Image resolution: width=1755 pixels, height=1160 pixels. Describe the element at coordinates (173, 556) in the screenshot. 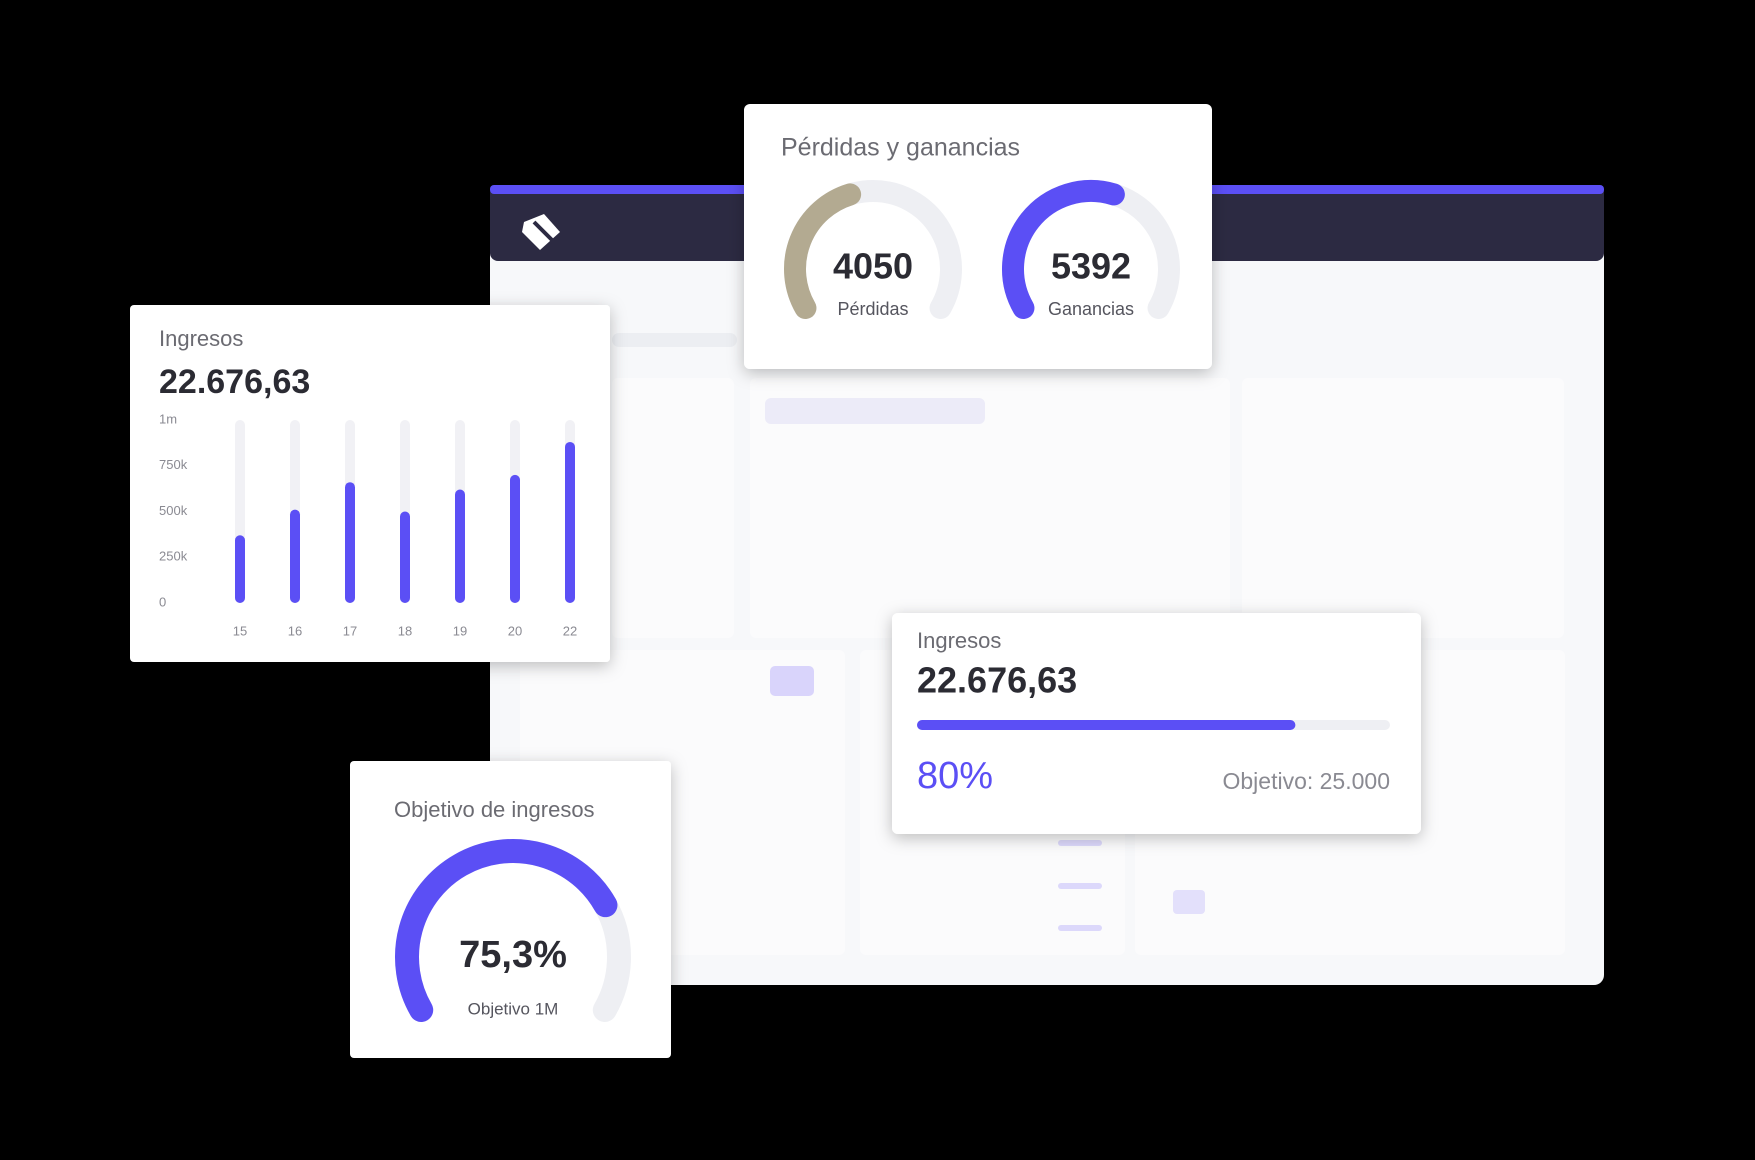

I see `y-tick-label: 250k` at that location.